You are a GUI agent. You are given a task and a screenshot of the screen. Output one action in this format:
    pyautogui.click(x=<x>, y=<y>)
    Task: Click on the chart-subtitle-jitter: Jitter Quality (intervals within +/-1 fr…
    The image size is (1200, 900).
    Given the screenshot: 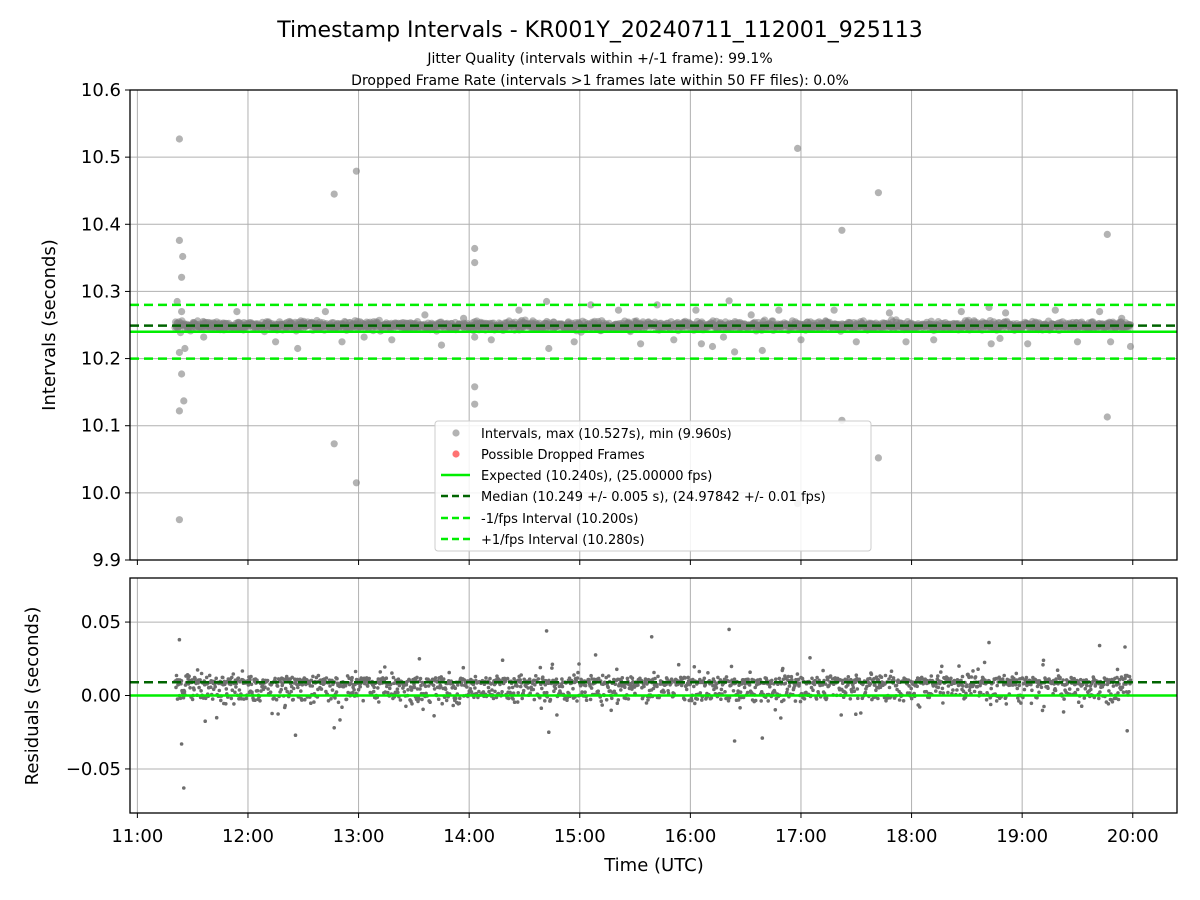 What is the action you would take?
    pyautogui.click(x=599, y=59)
    